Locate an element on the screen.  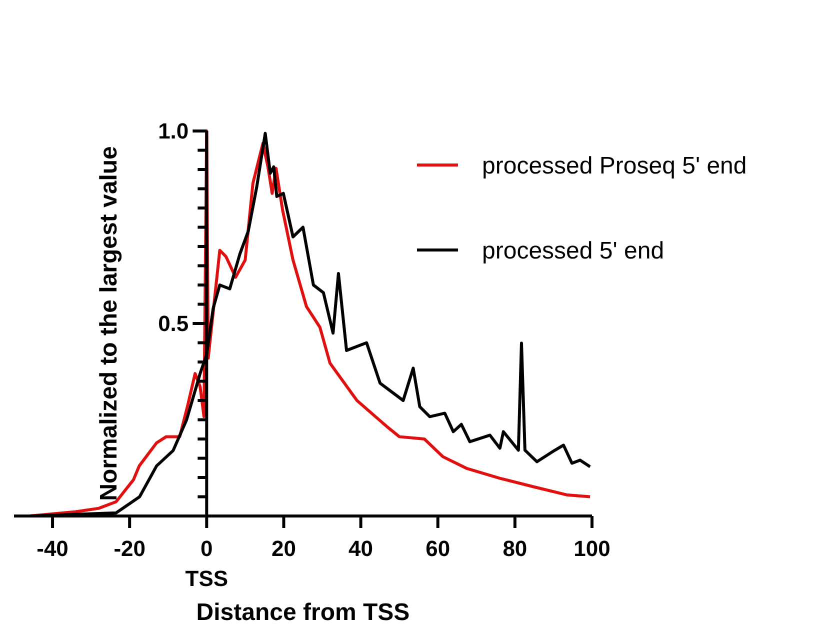
x-tick-label: 60 is located at coordinates (438, 548).